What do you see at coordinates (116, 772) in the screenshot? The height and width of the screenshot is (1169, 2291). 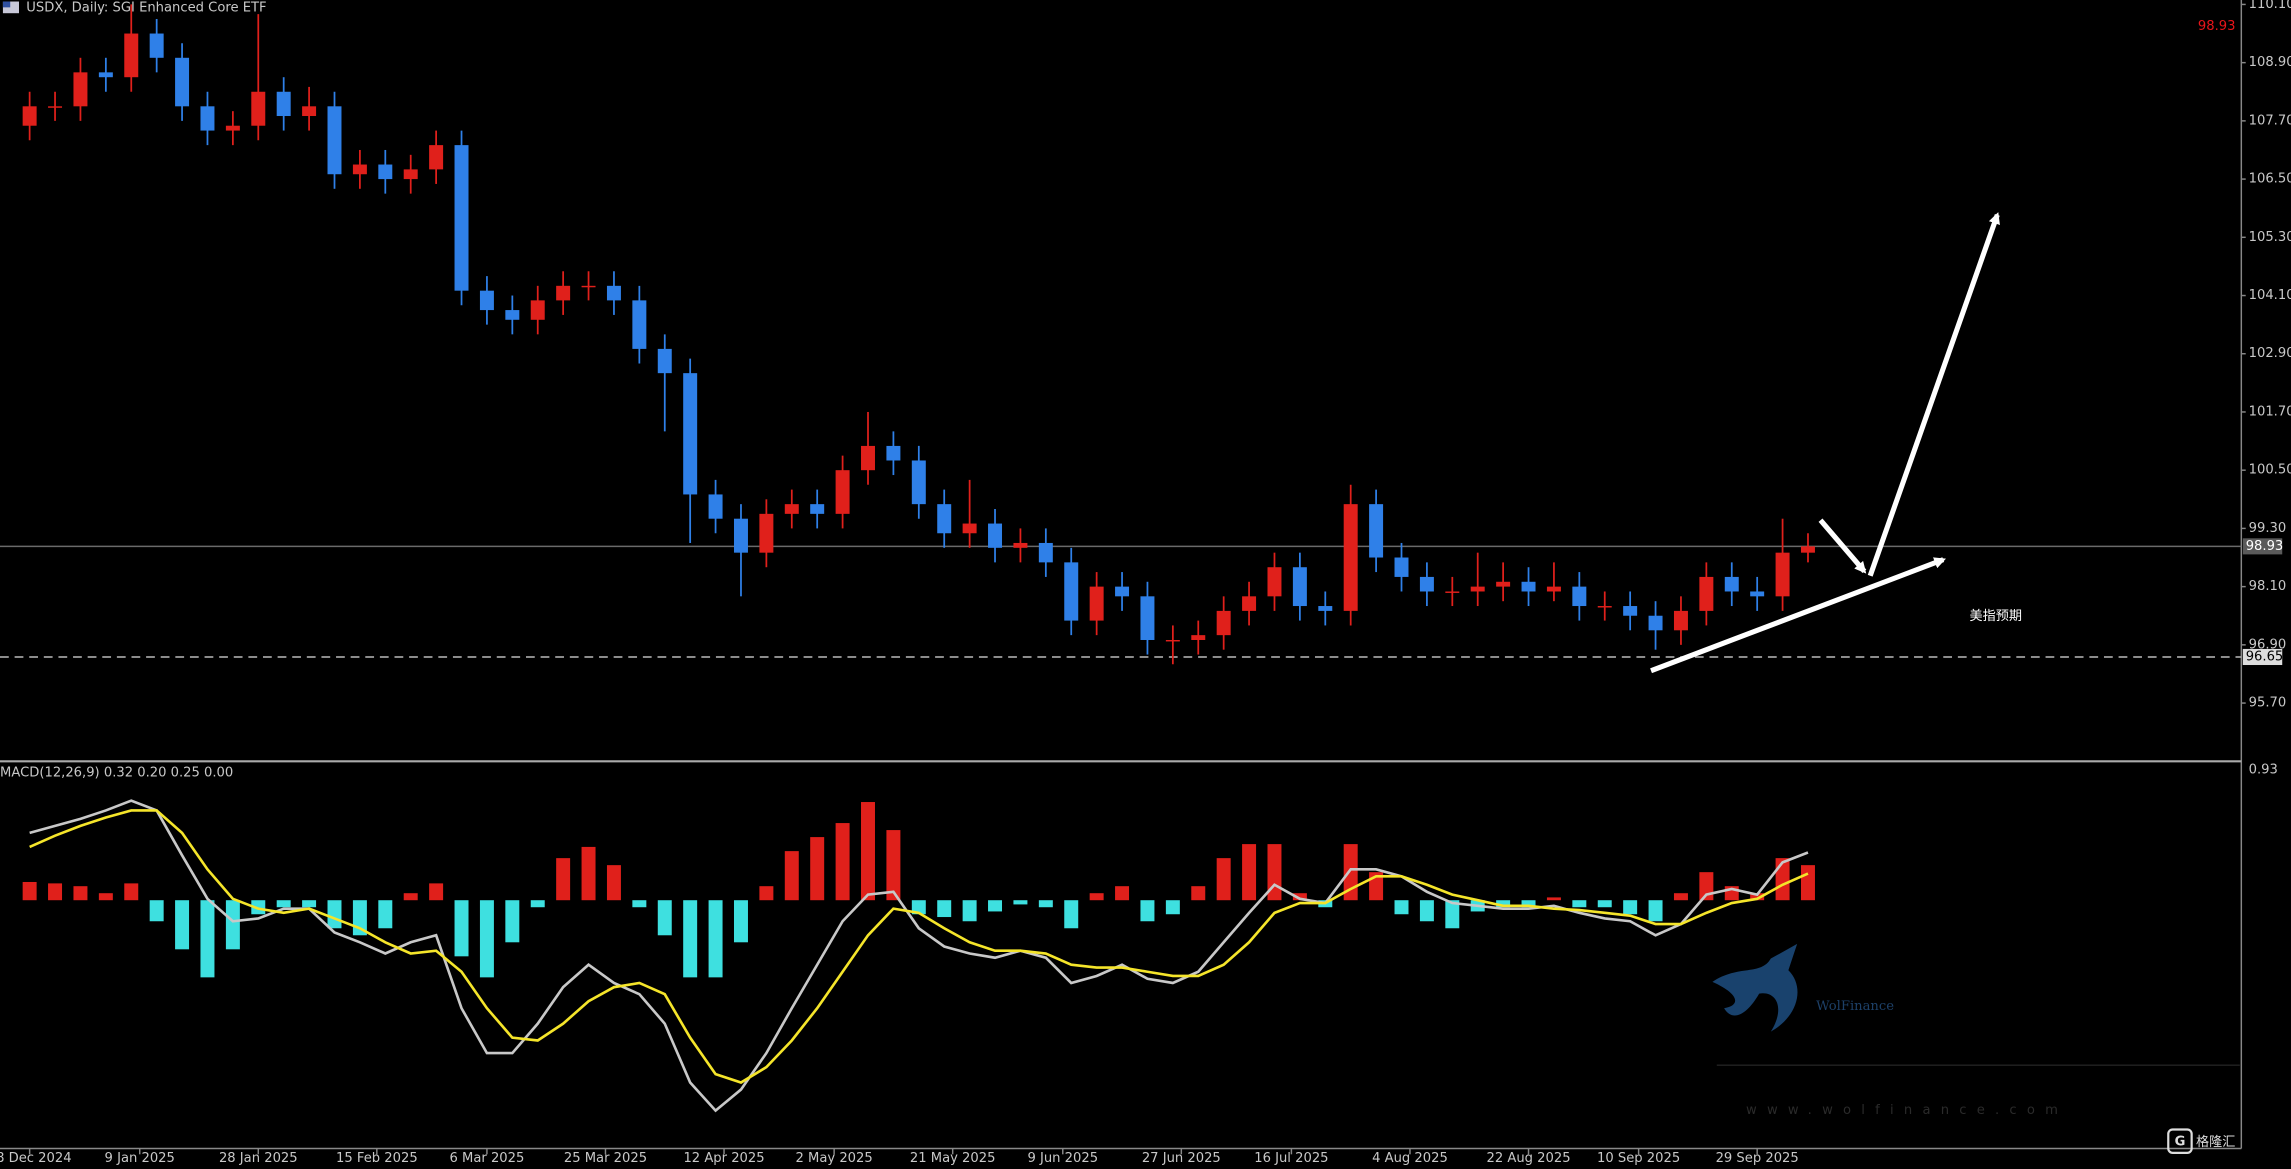 I see `macd-title: MACD(12,26,9) 0.32 0.20 0.25 0.00` at bounding box center [116, 772].